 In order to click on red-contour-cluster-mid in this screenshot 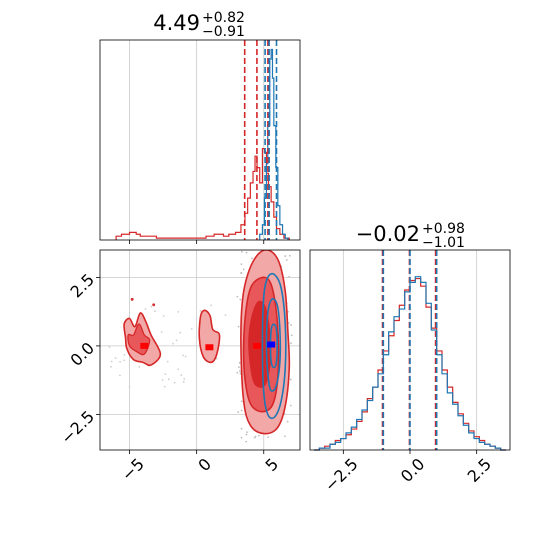, I will do `click(209, 336)`.